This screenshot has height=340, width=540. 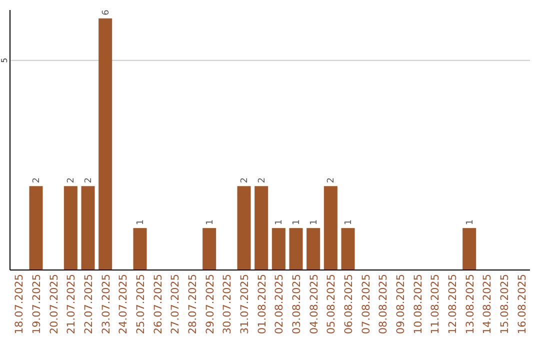 I want to click on x-tick-label: 29.07.2025, so click(x=210, y=304).